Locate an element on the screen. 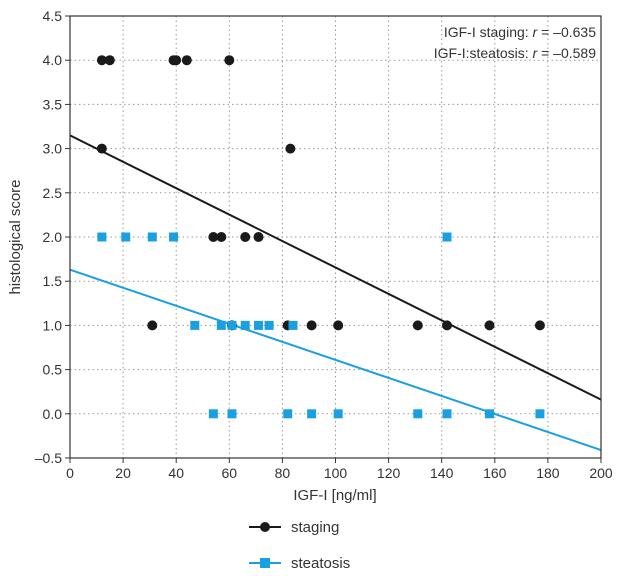 This screenshot has height=576, width=627. legend-staging-label: staging is located at coordinates (315, 527).